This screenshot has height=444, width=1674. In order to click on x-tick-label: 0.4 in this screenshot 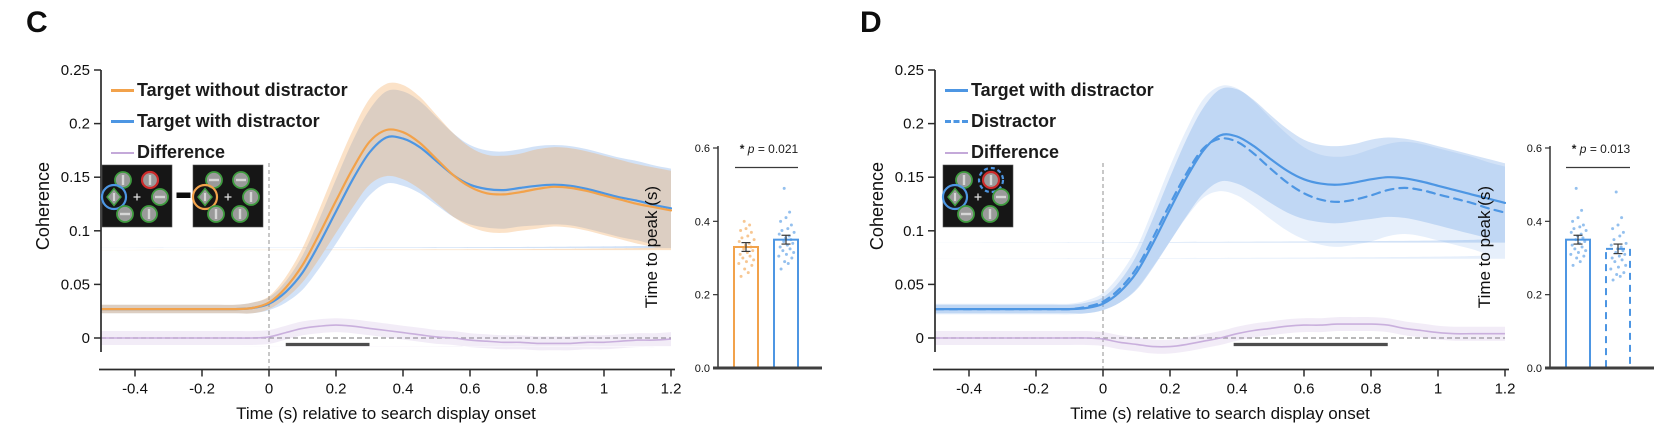, I will do `click(403, 389)`.